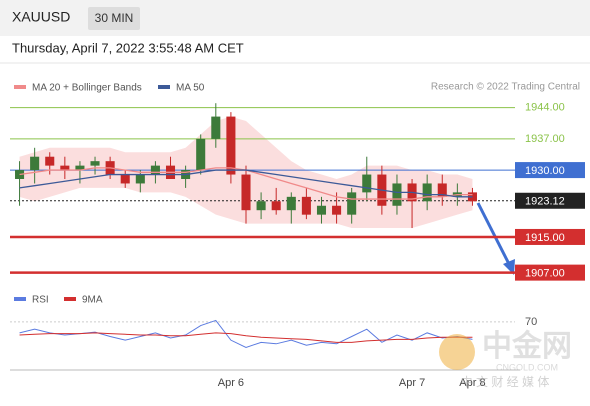 The image size is (590, 406). Describe the element at coordinates (40, 300) in the screenshot. I see `legend-label: RSI` at that location.